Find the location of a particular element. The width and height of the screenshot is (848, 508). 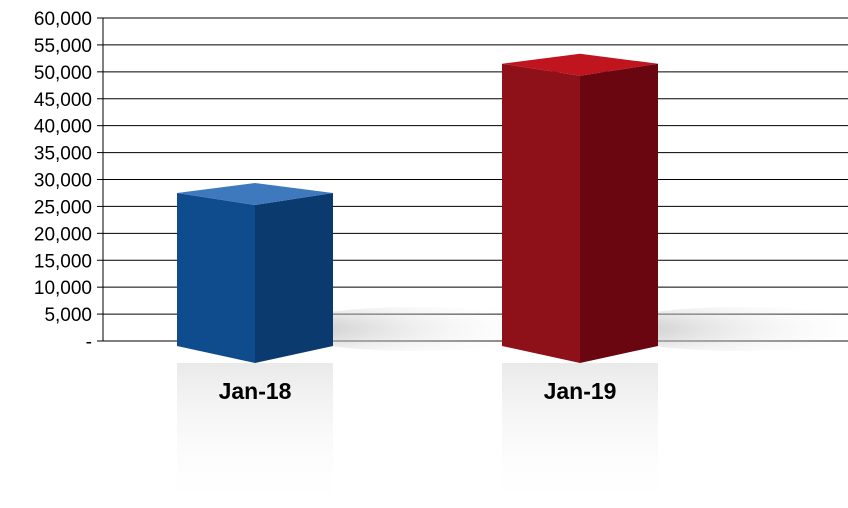

y-tick-label: 30,000 is located at coordinates (63, 181).